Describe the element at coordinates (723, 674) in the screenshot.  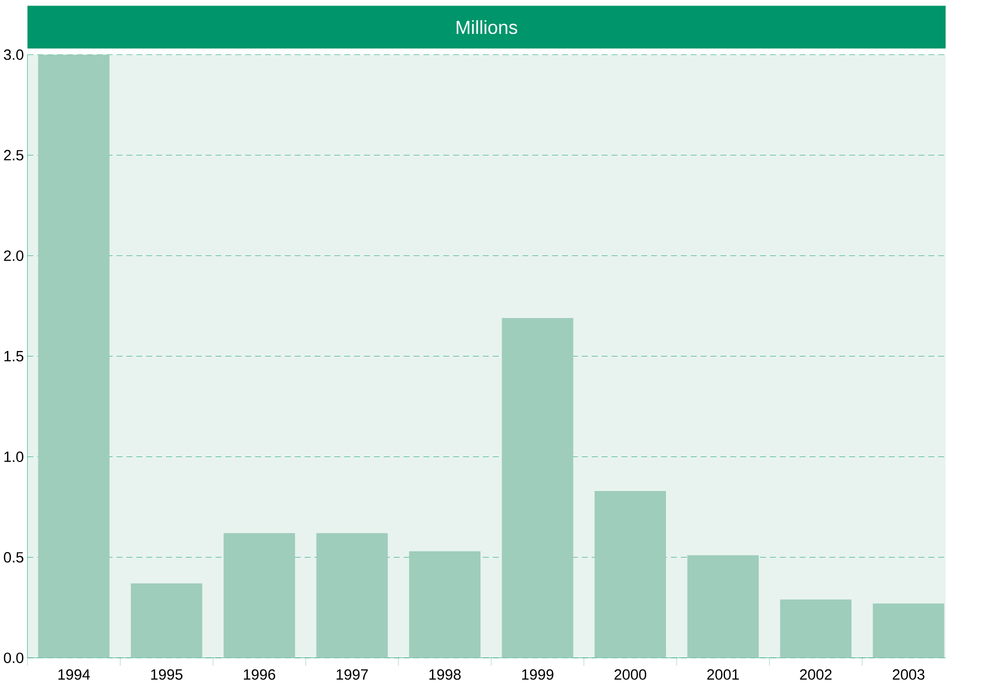
I see `x-tick-label: 2001` at that location.